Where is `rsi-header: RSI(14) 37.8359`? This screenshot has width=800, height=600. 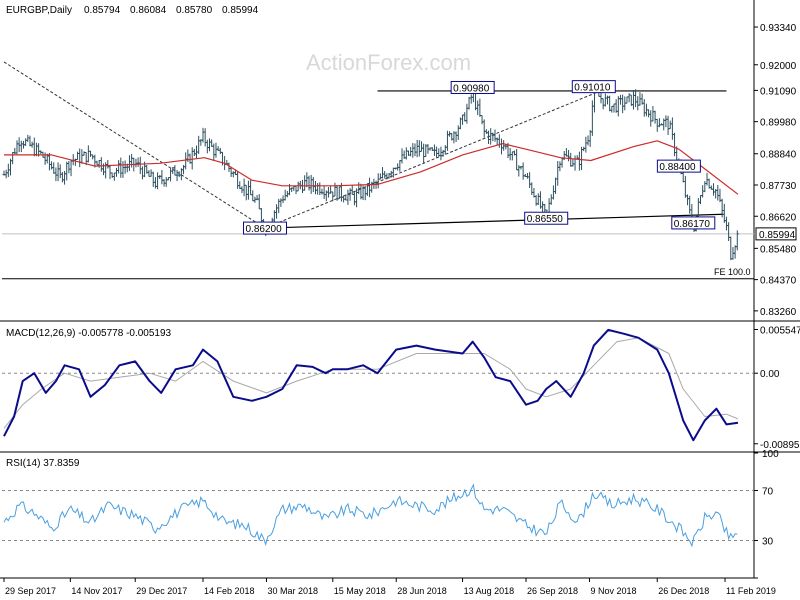 rsi-header: RSI(14) 37.8359 is located at coordinates (43, 463).